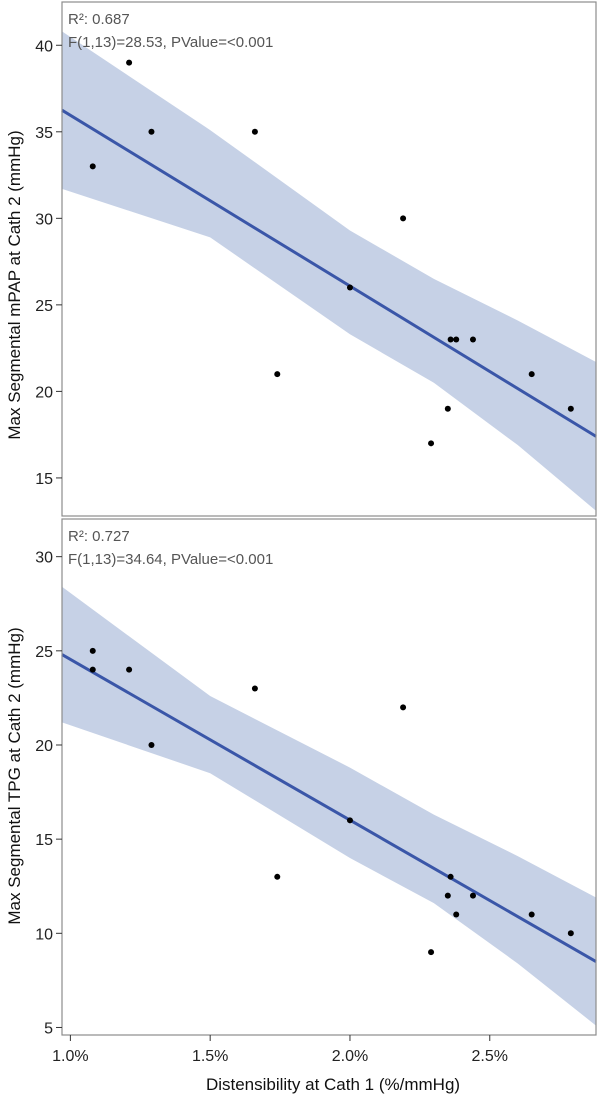 The height and width of the screenshot is (1099, 609). What do you see at coordinates (44, 652) in the screenshot?
I see `bottom-y-tick-label: 25` at bounding box center [44, 652].